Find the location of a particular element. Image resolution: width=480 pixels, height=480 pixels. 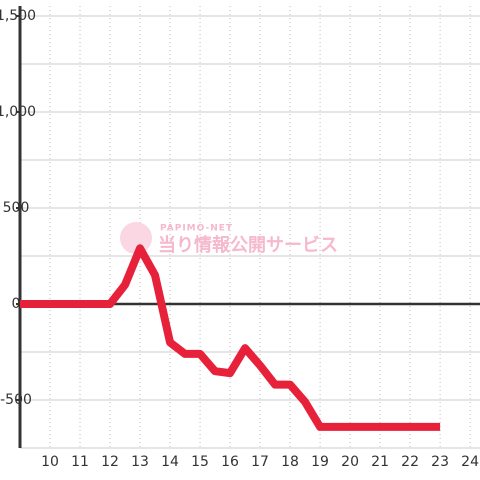

y-tick-label: 0 is located at coordinates (16, 304).